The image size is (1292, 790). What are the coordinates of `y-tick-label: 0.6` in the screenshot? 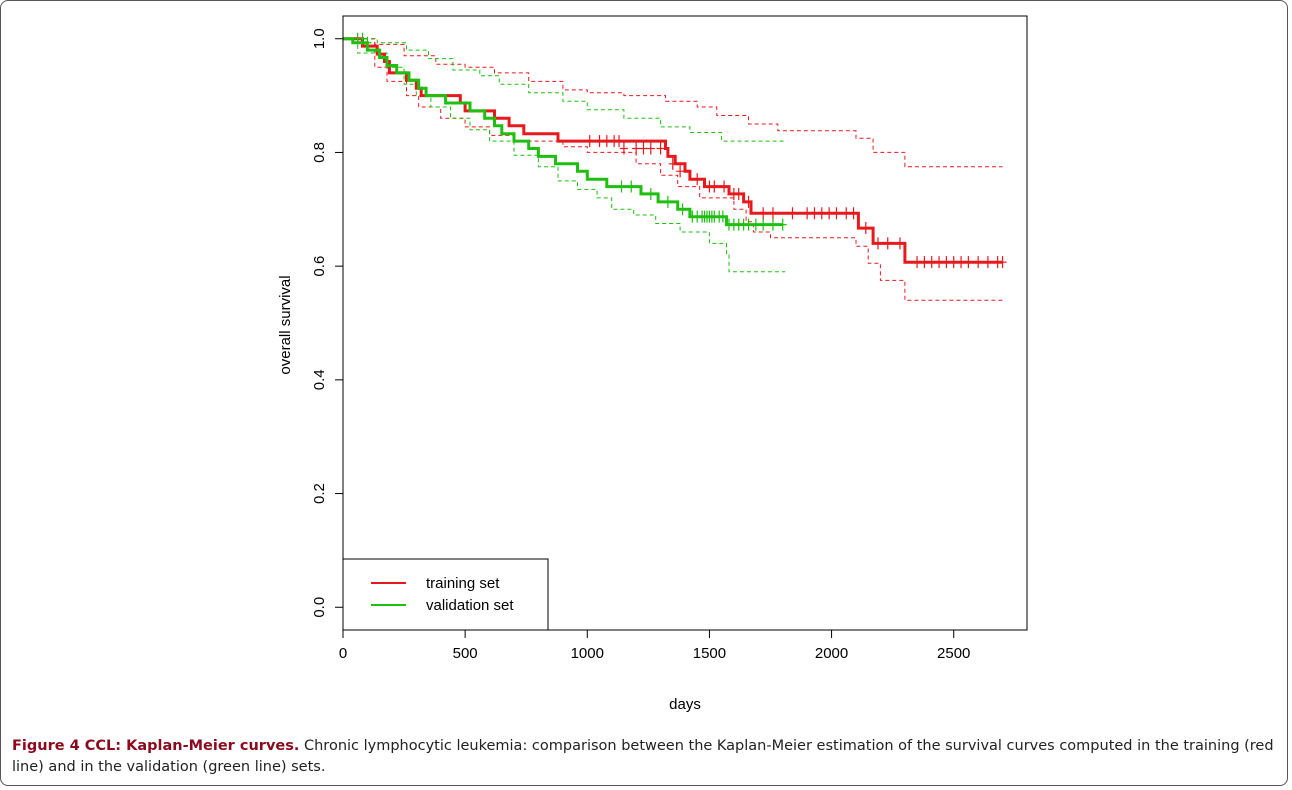 It's located at (319, 266).